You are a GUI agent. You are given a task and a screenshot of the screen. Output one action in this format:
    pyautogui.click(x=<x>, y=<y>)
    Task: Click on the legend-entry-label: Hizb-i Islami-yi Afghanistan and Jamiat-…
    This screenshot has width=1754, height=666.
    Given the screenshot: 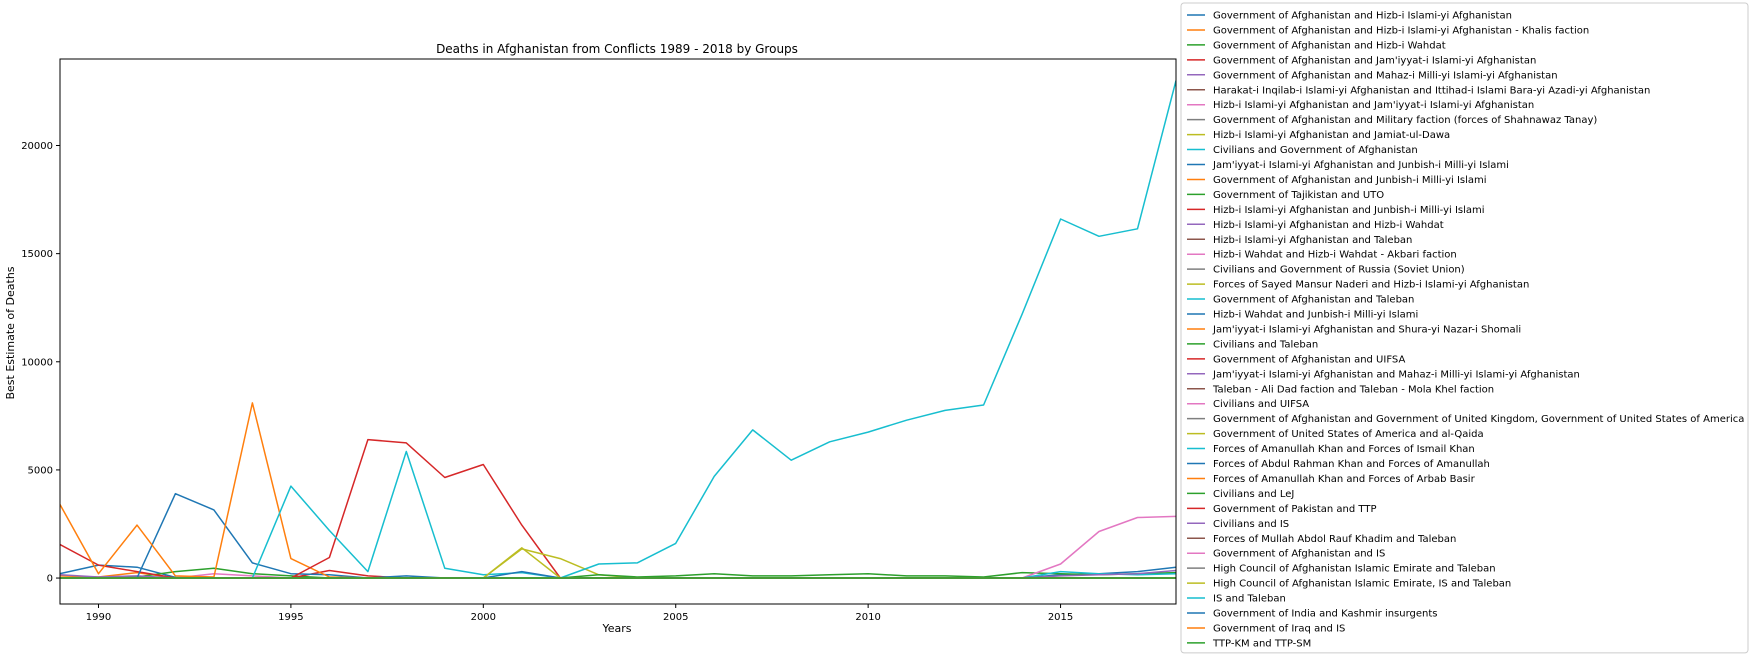 What is the action you would take?
    pyautogui.click(x=1331, y=135)
    